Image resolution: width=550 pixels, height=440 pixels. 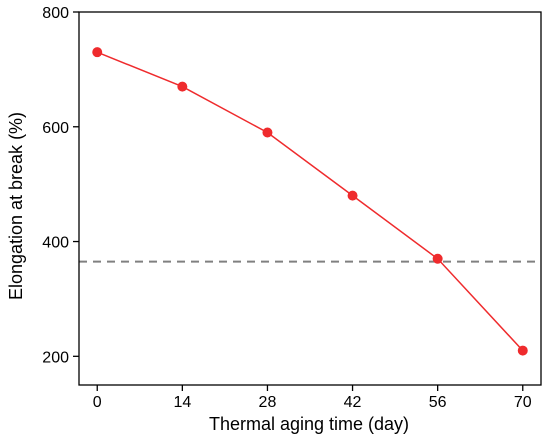 I want to click on x-tick-label: 14, so click(x=182, y=402).